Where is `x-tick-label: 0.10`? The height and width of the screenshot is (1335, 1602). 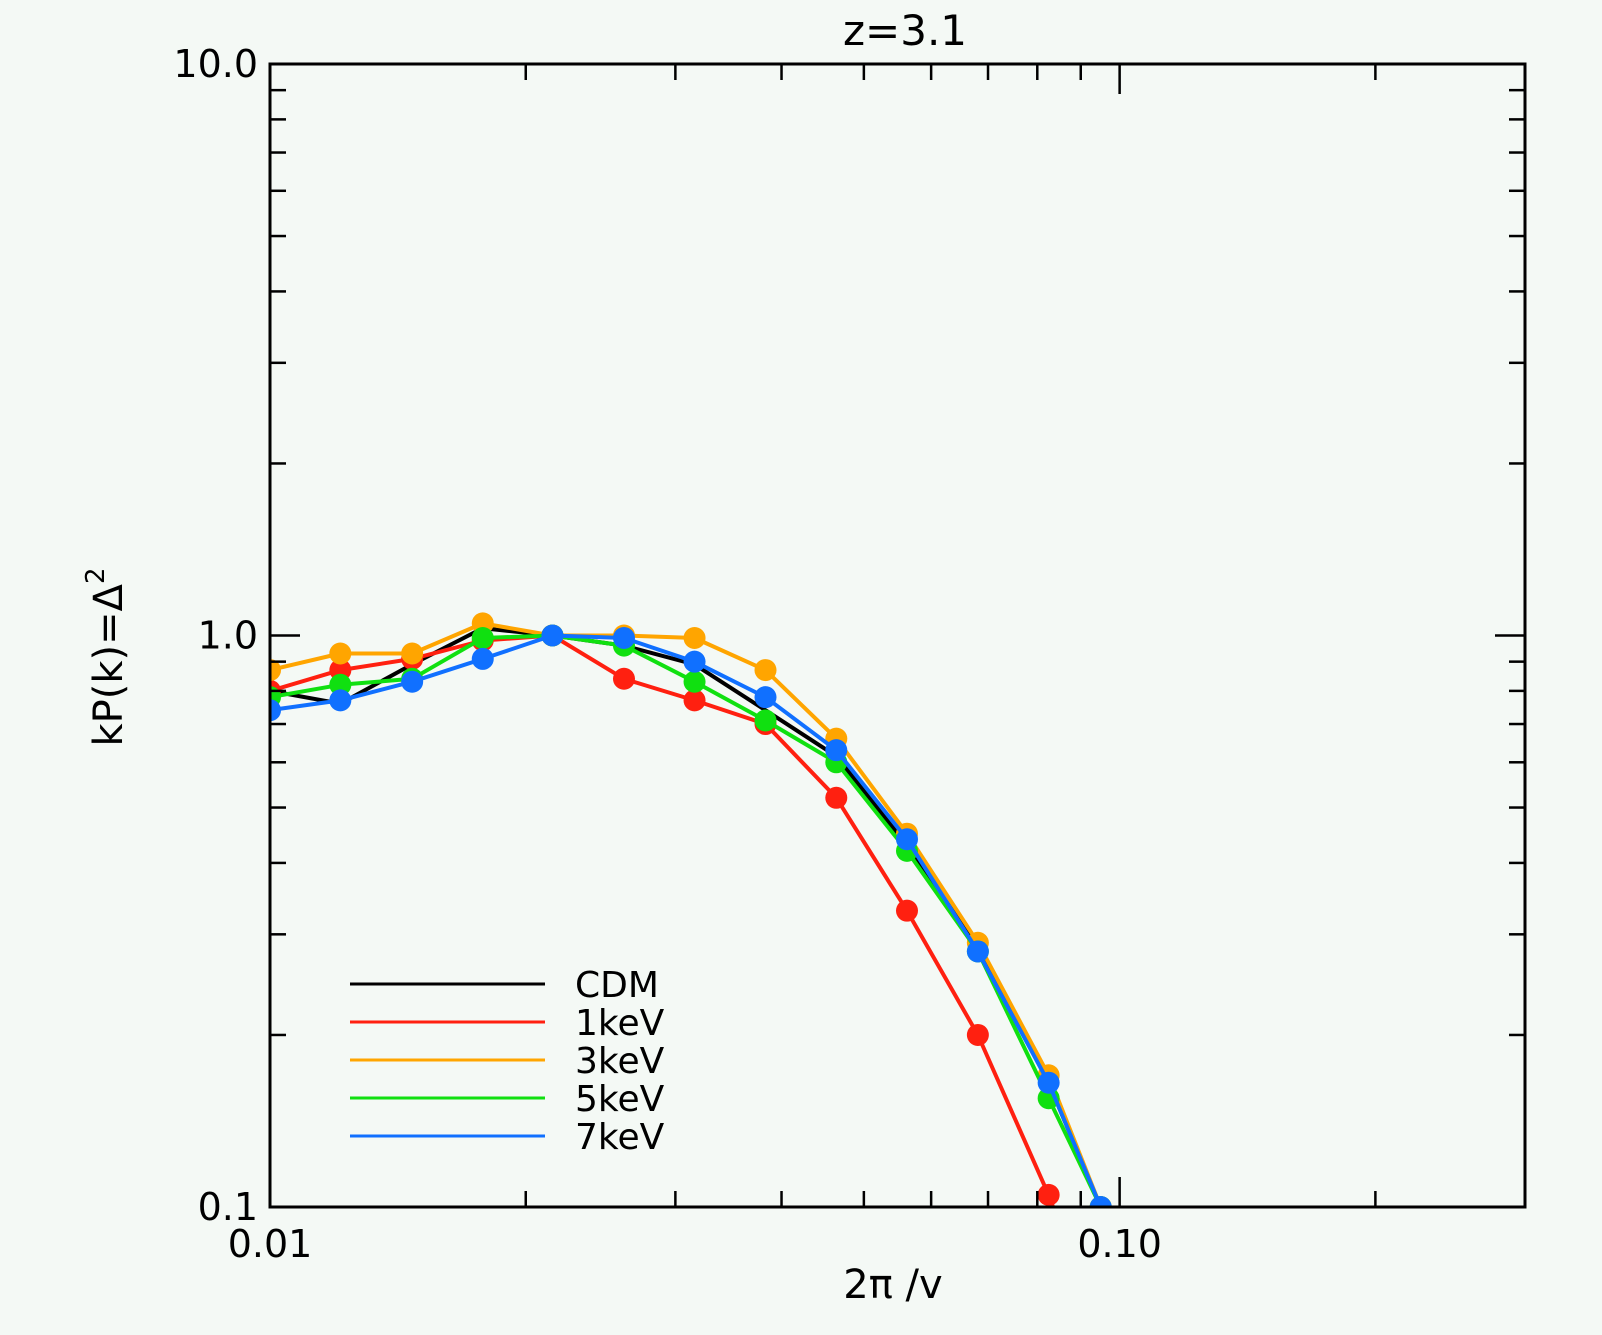 x-tick-label: 0.10 is located at coordinates (1119, 1244).